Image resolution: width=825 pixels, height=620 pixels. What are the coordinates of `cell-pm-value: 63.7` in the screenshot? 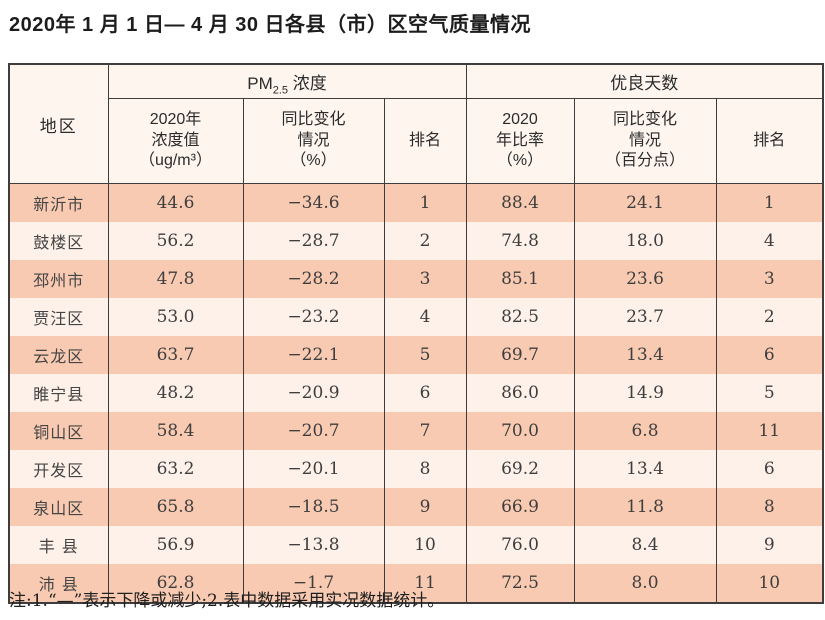 It's located at (175, 355).